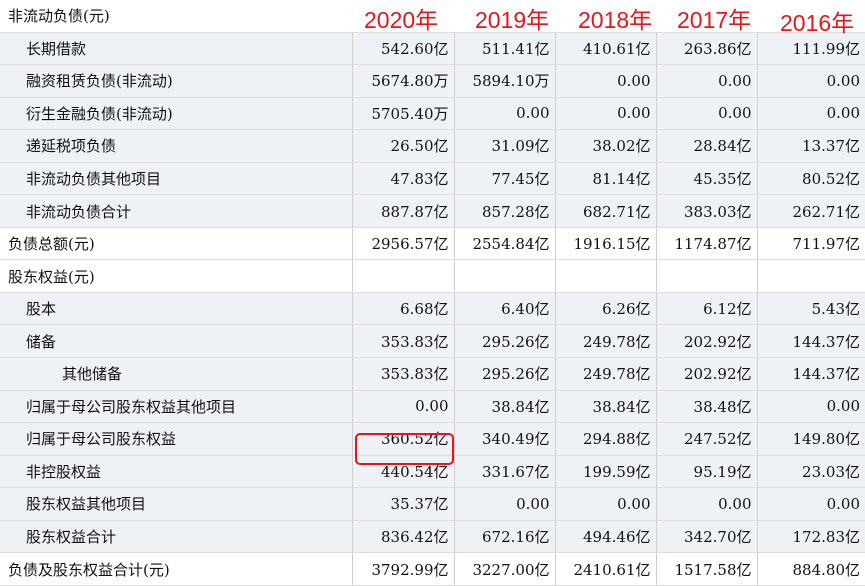 This screenshot has height=586, width=865. What do you see at coordinates (504, 49) in the screenshot?
I see `value-cell: 511.41亿` at bounding box center [504, 49].